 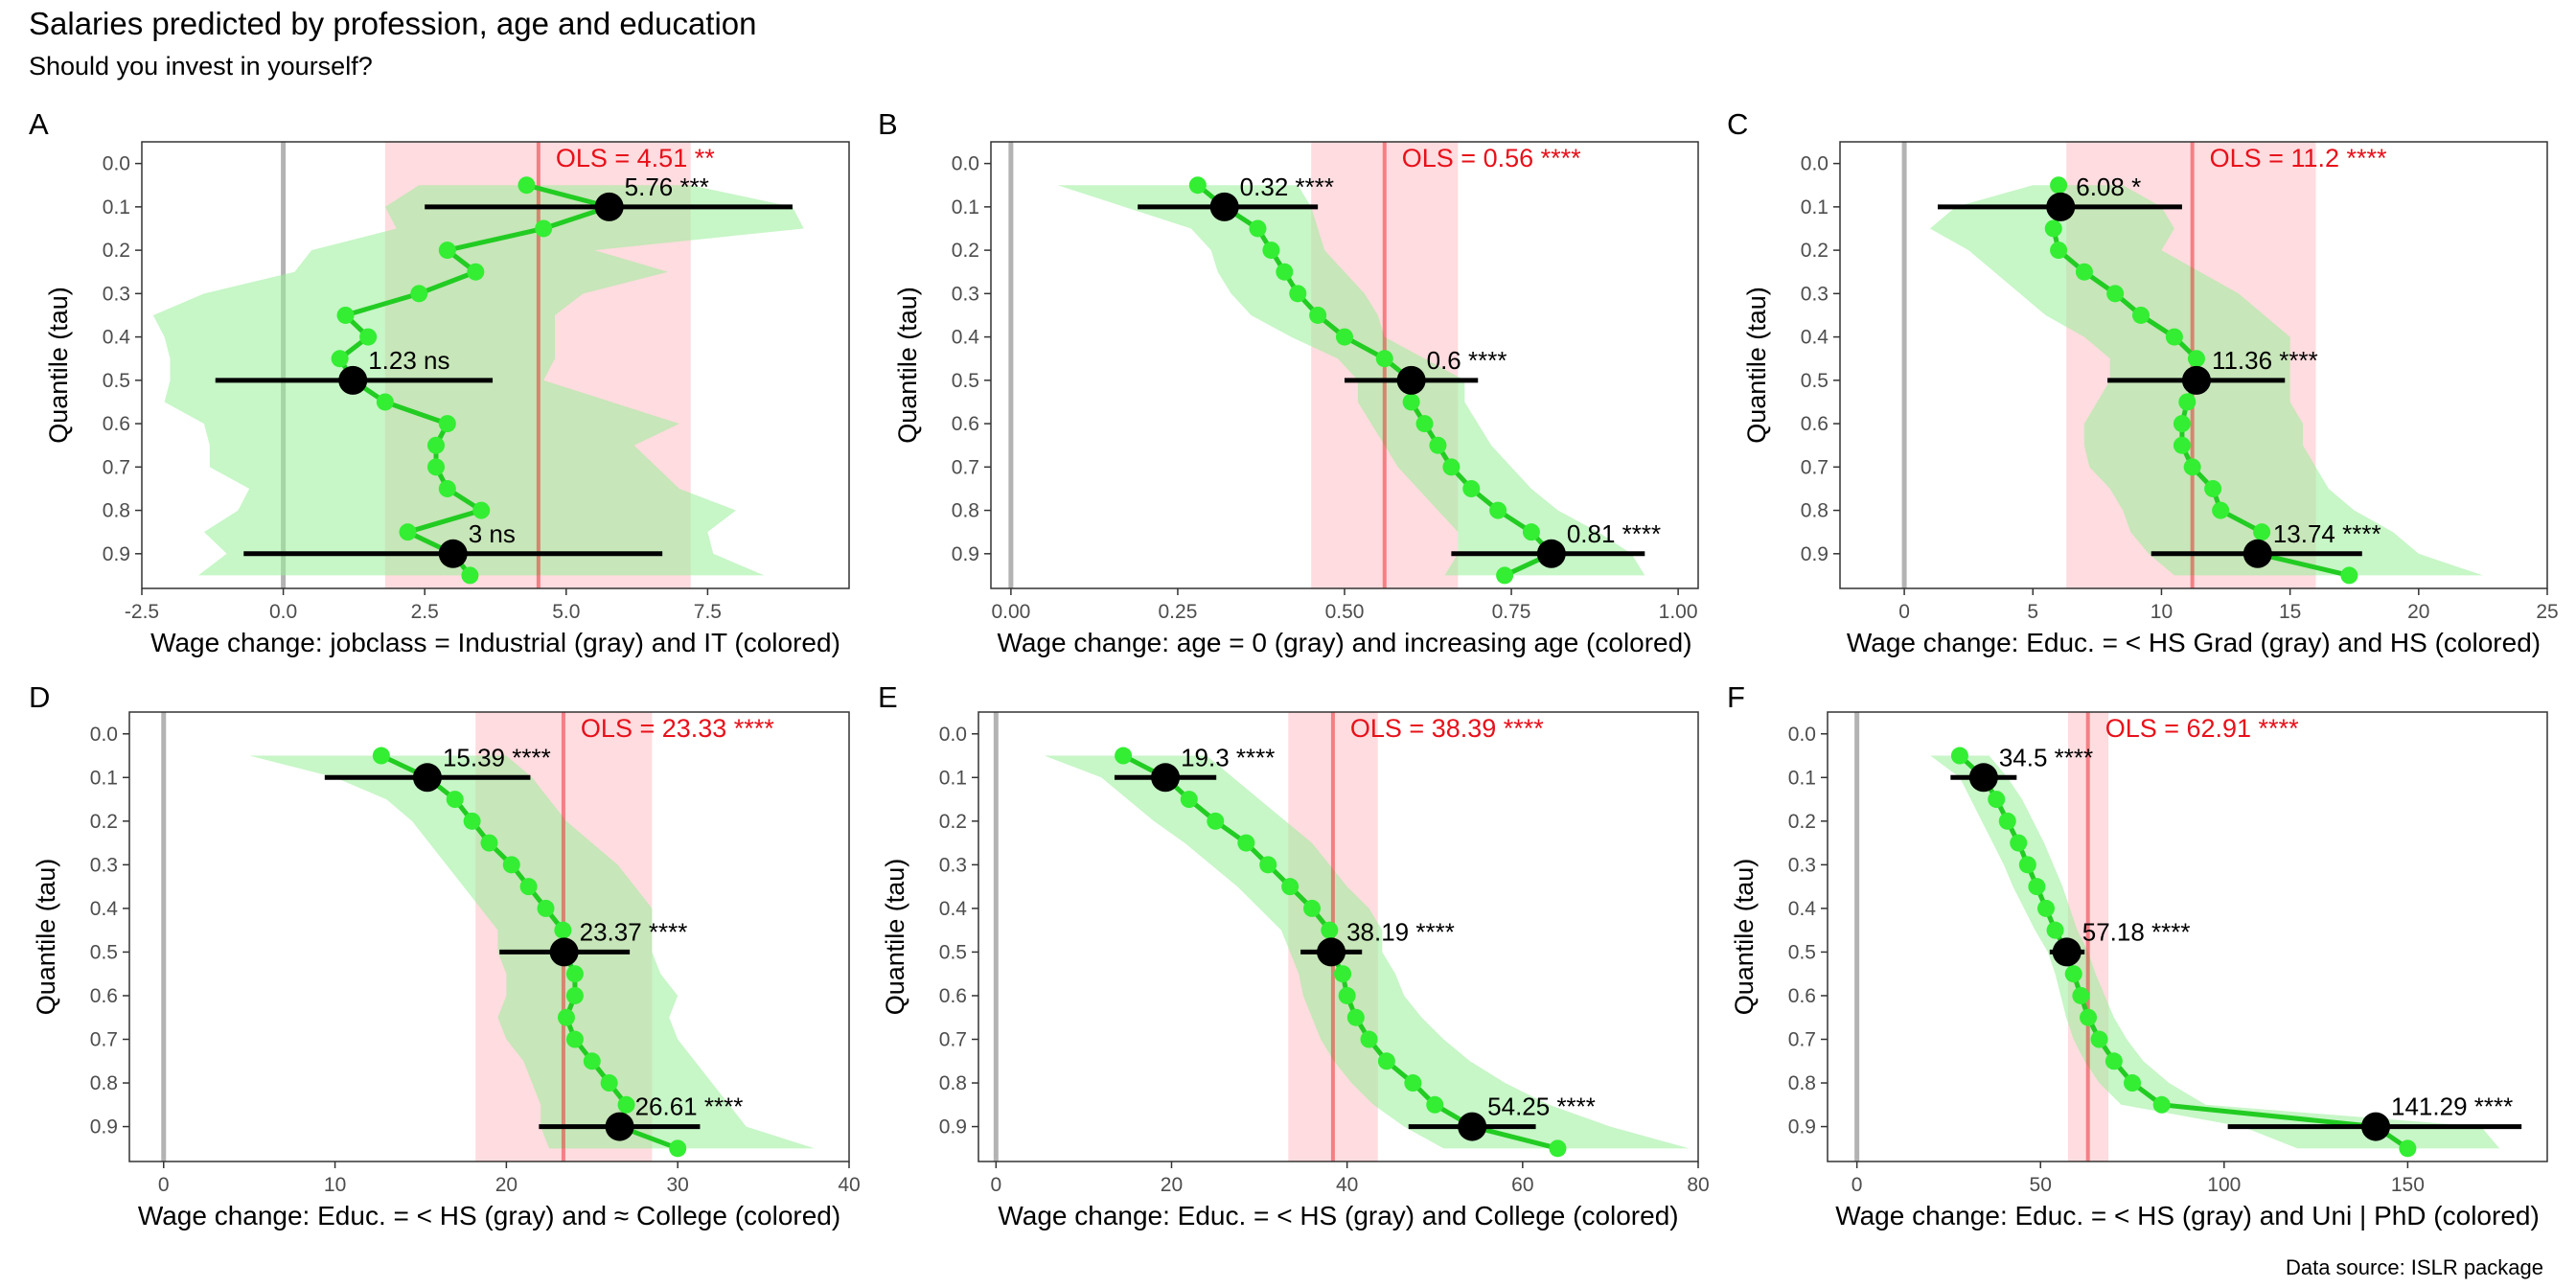 What do you see at coordinates (667, 186) in the screenshot?
I see `highlight-label: 5.76 ***` at bounding box center [667, 186].